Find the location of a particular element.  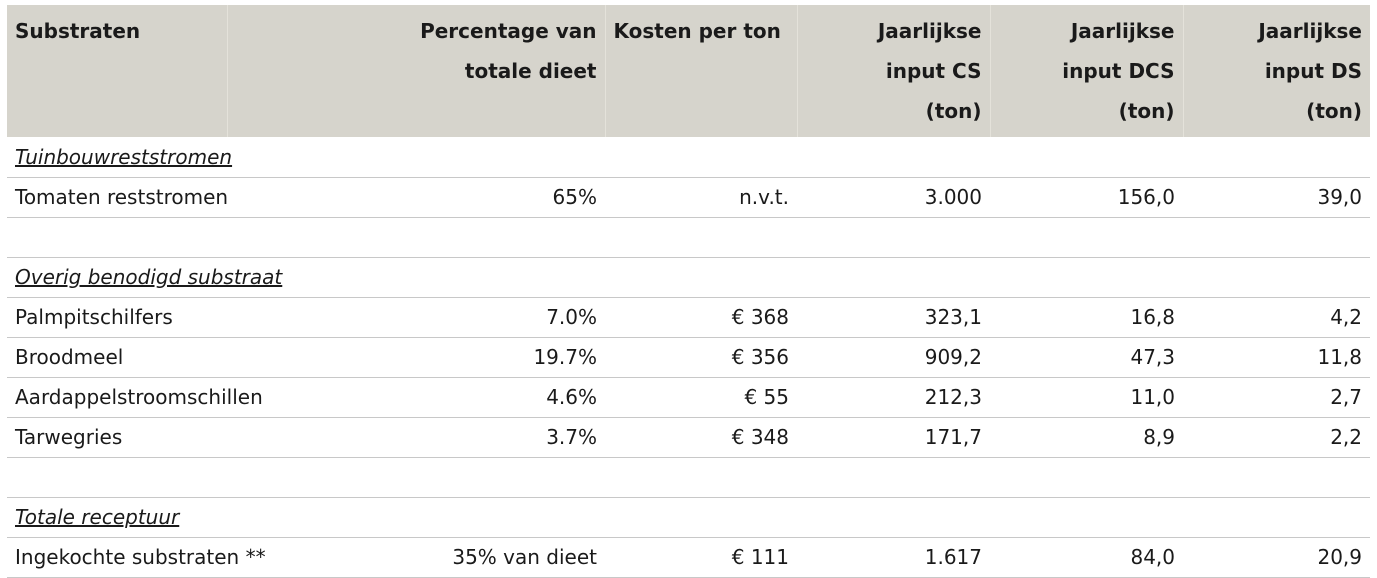

row-cost: € 111 is located at coordinates (701, 557).